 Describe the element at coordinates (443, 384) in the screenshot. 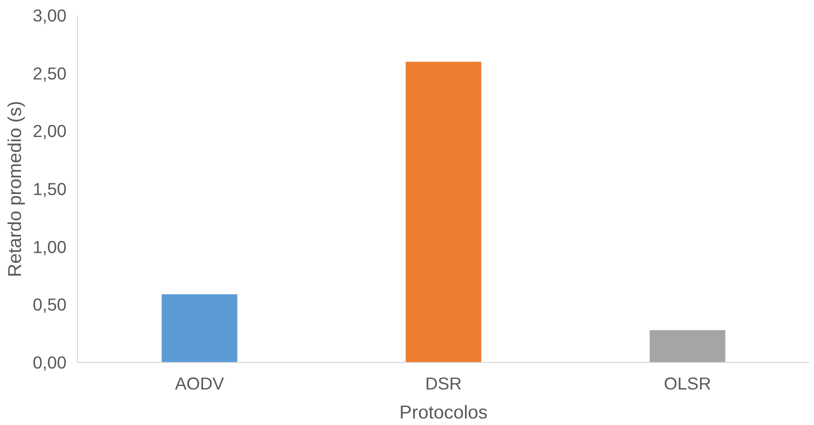

I see `x-tick-label: DSR` at that location.